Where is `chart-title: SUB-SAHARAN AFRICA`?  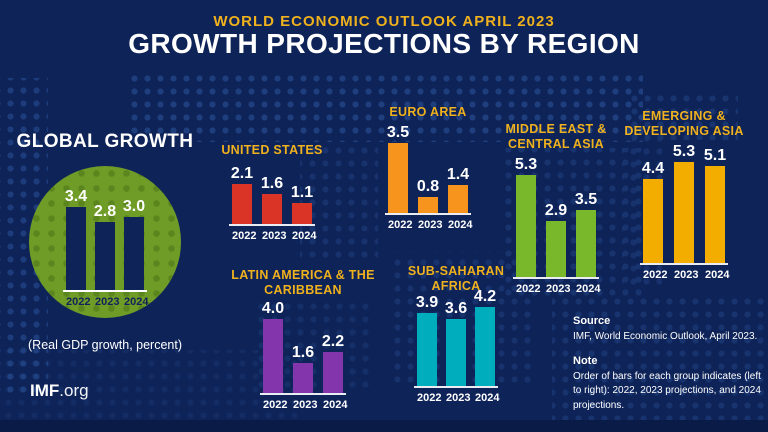
chart-title: SUB-SAHARAN AFRICA is located at coordinates (456, 278).